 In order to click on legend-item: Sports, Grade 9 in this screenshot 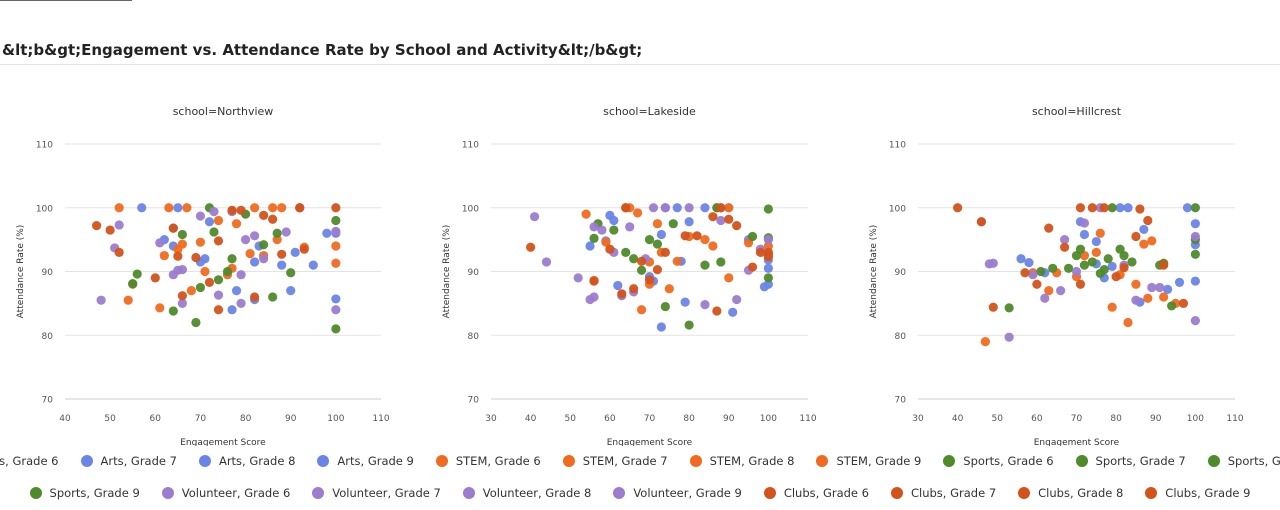, I will do `click(84, 493)`.